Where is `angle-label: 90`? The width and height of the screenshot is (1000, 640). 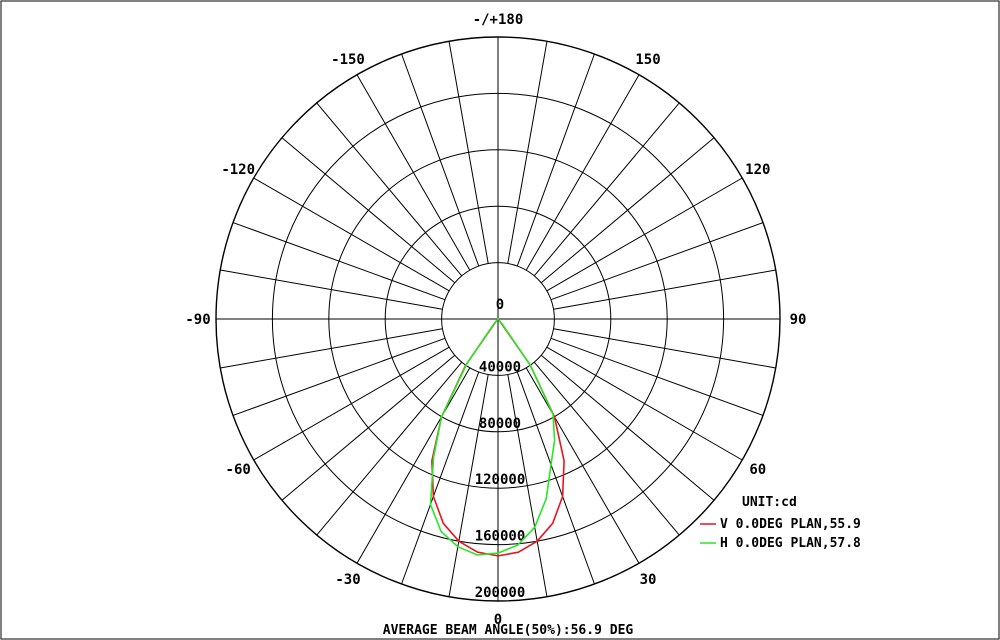 angle-label: 90 is located at coordinates (798, 320).